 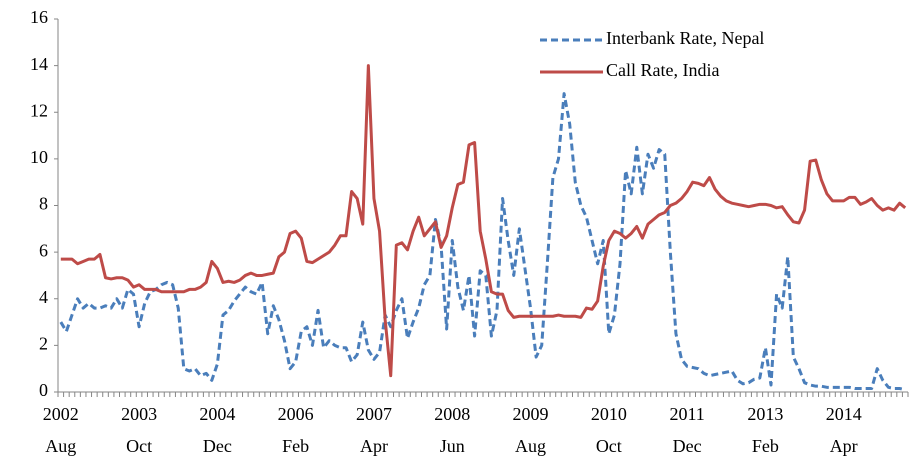 What do you see at coordinates (39, 157) in the screenshot?
I see `y-tick-label: 10` at bounding box center [39, 157].